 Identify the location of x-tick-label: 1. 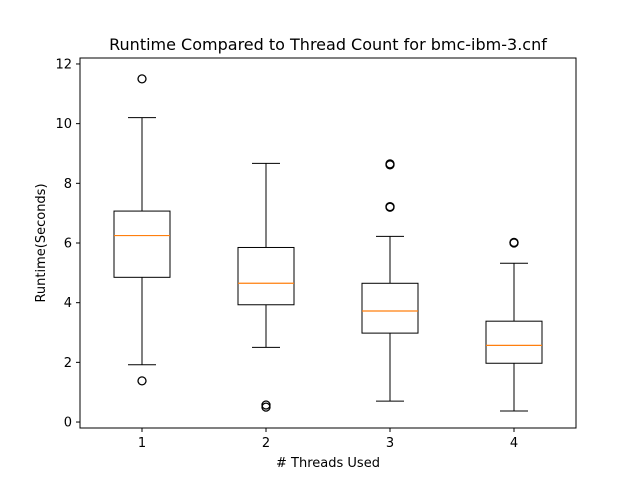
(142, 443).